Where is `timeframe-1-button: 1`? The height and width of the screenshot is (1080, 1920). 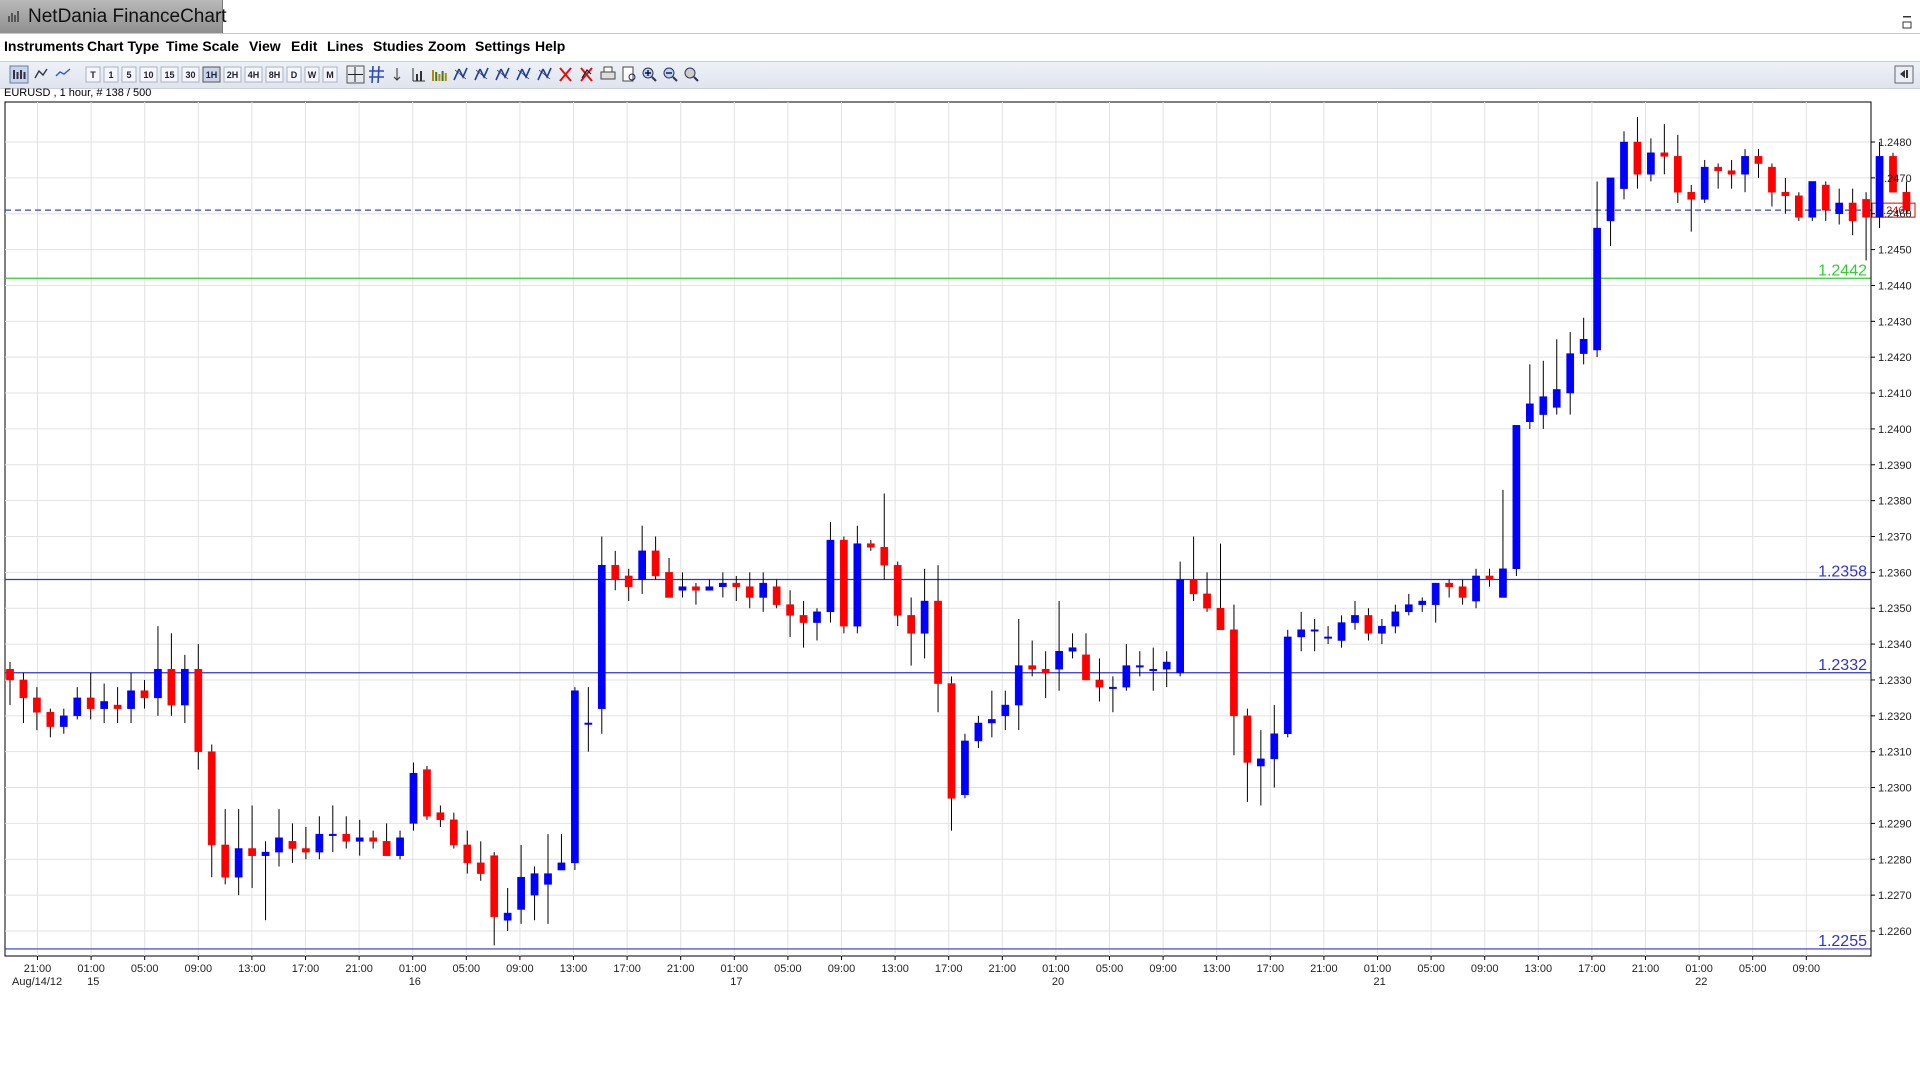 timeframe-1-button: 1 is located at coordinates (111, 74).